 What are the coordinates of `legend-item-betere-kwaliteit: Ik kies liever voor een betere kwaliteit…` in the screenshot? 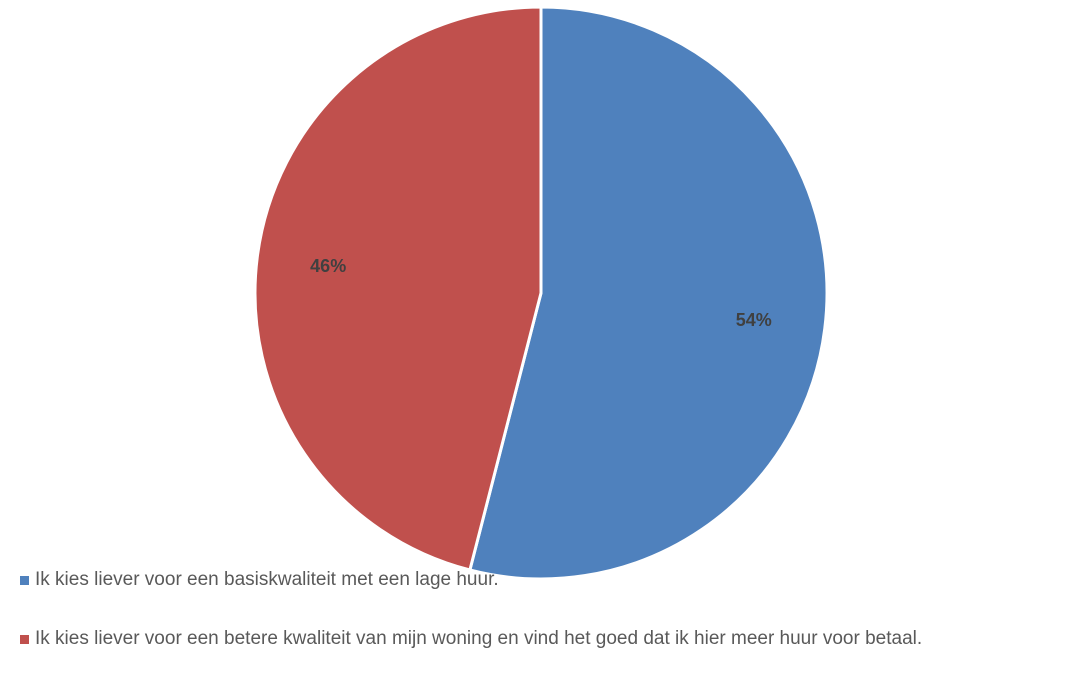 It's located at (471, 639).